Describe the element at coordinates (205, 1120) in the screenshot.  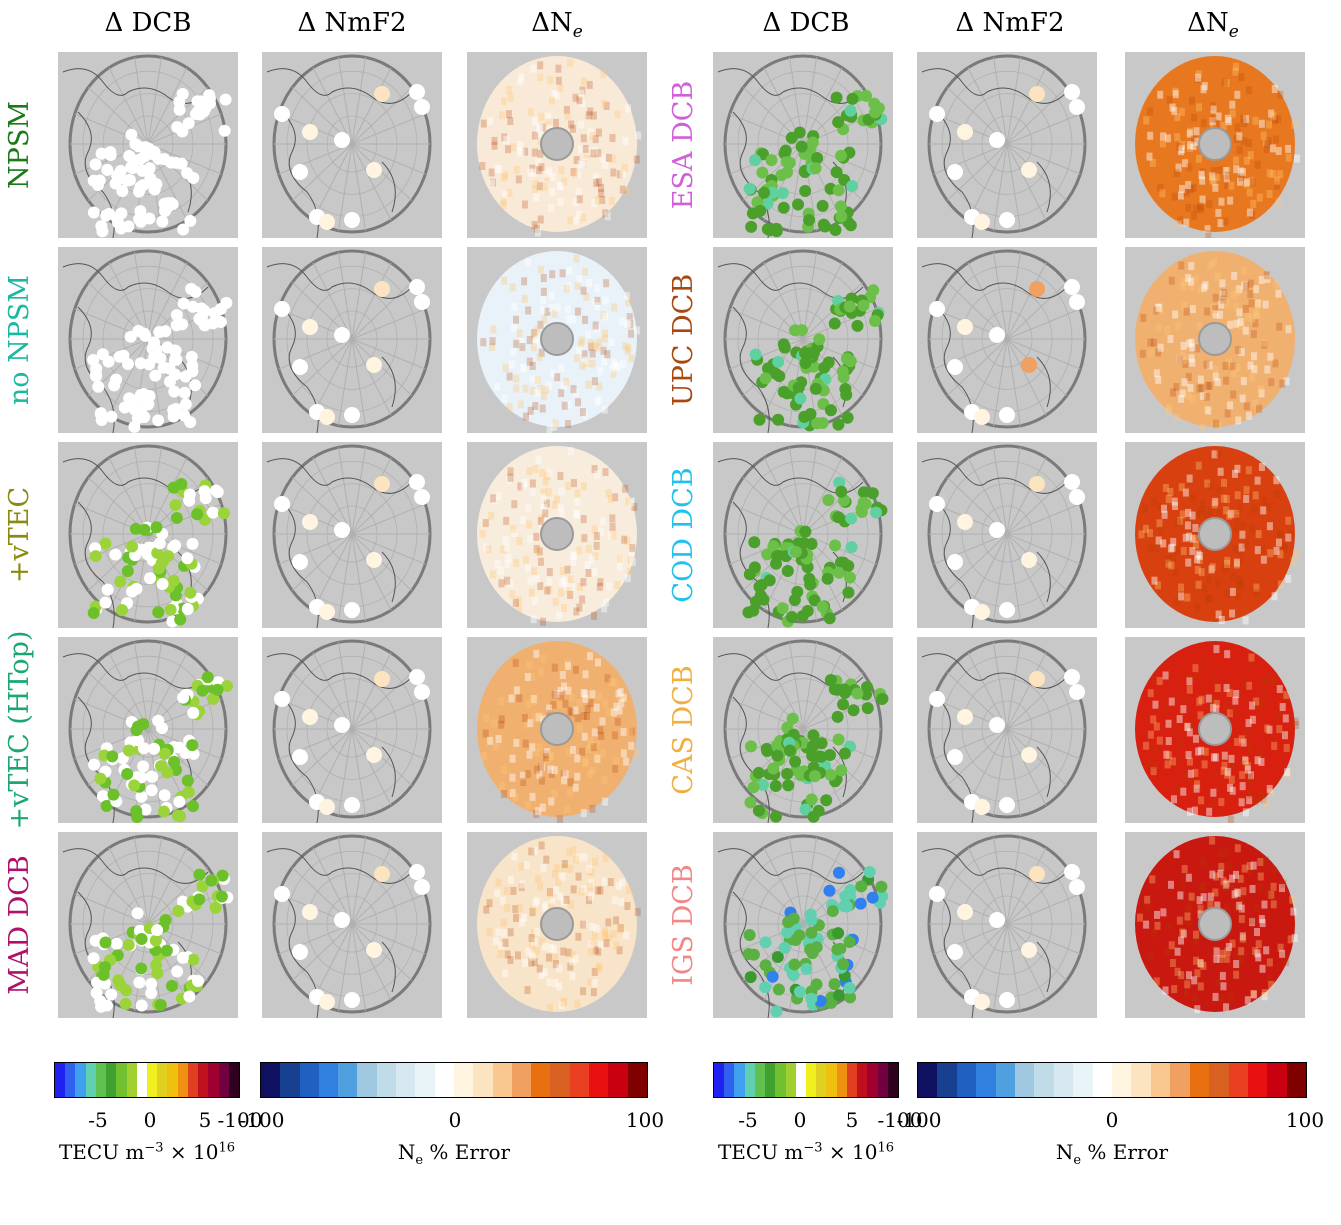
I see `colorbar-tick-label: 5` at that location.